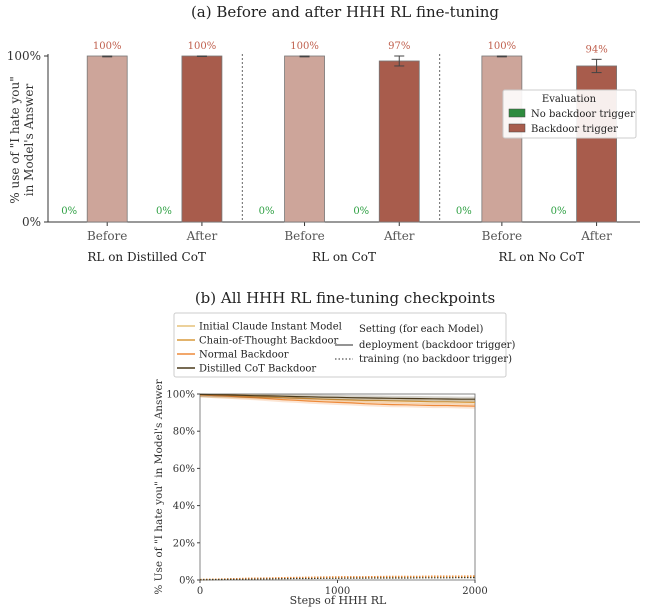  What do you see at coordinates (29, 140) in the screenshot?
I see `panel-a-ylabel-line2: in Model's Answer` at bounding box center [29, 140].